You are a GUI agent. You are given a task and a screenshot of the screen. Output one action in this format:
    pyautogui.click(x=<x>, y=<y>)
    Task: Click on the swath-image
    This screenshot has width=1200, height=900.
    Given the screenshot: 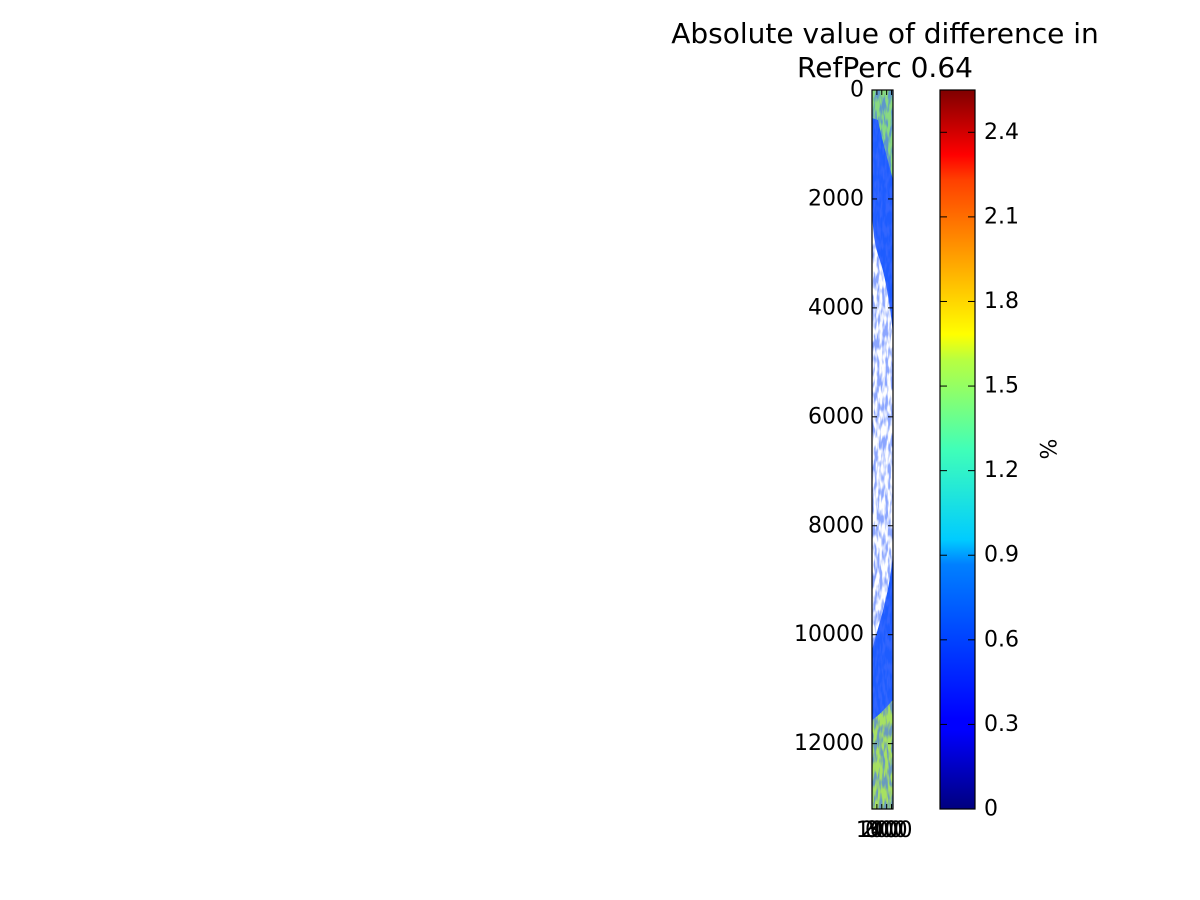 What is the action you would take?
    pyautogui.click(x=882, y=449)
    